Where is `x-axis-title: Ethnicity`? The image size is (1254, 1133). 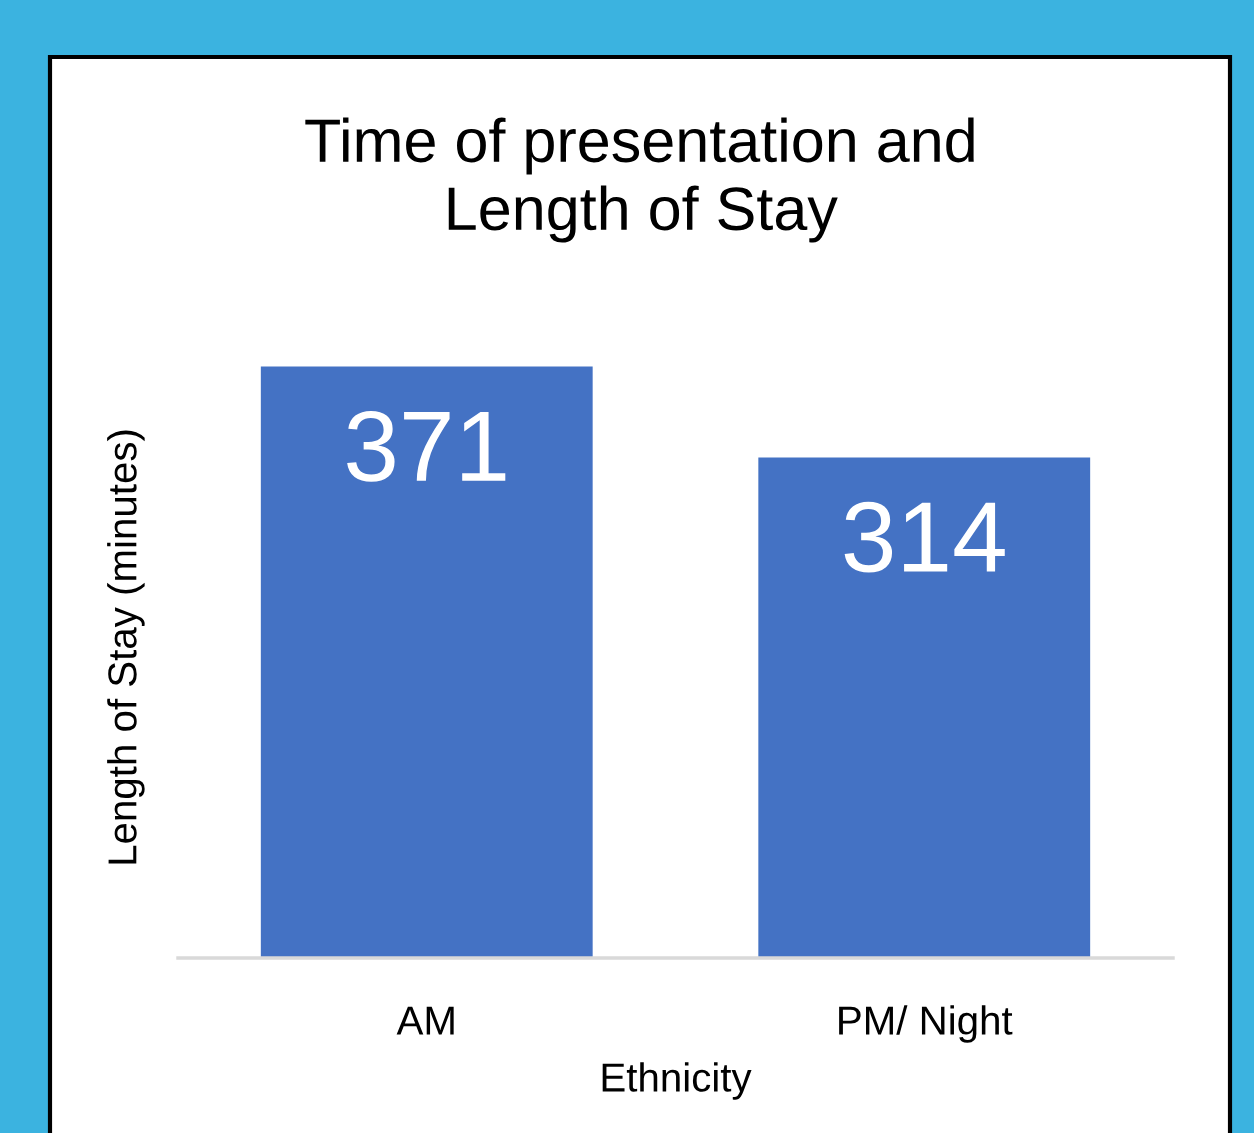
x-axis-title: Ethnicity is located at coordinates (677, 1081).